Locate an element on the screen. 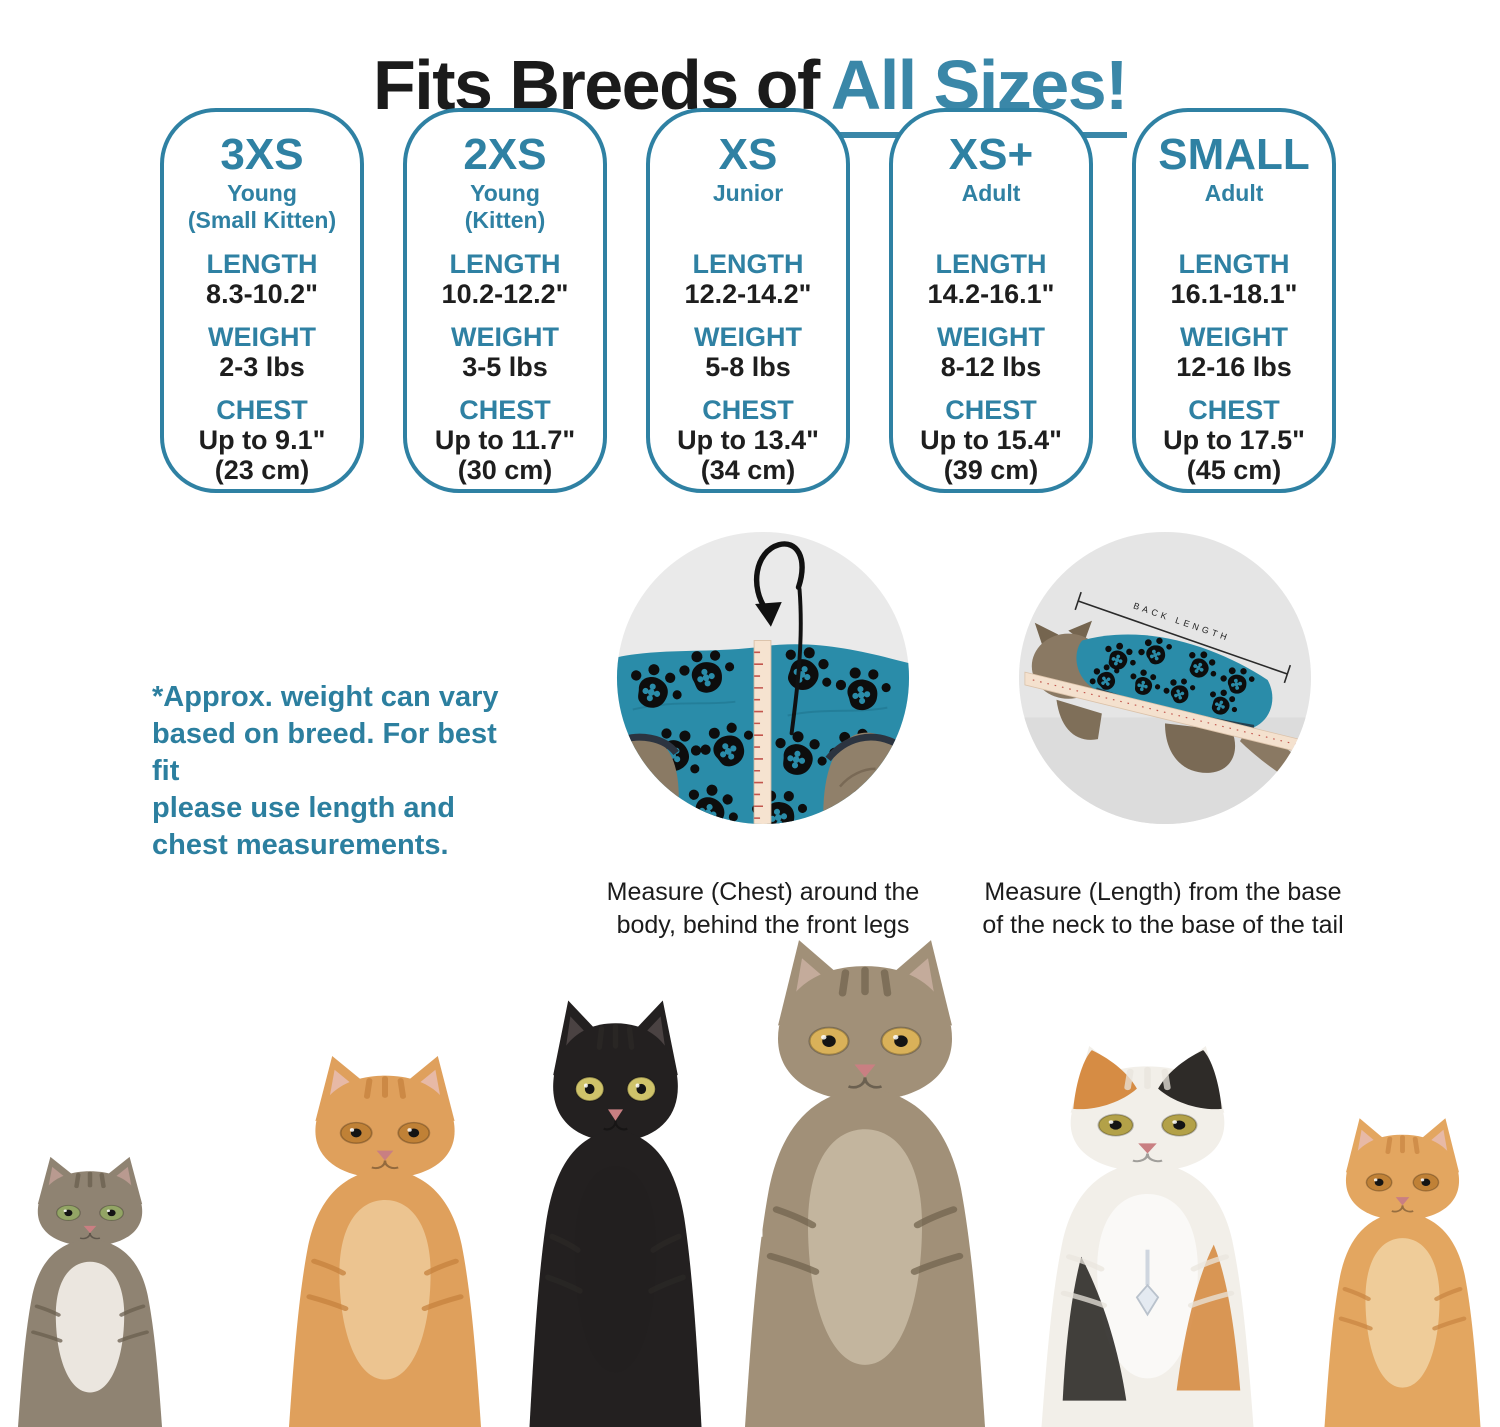  chest-measure-photo is located at coordinates (763, 678).